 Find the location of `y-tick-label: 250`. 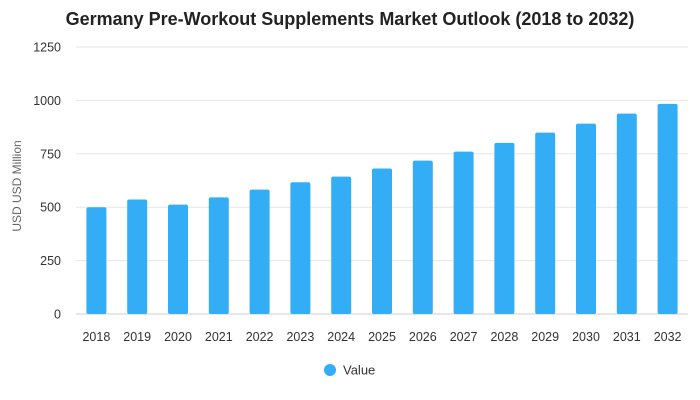

y-tick-label: 250 is located at coordinates (50, 261).